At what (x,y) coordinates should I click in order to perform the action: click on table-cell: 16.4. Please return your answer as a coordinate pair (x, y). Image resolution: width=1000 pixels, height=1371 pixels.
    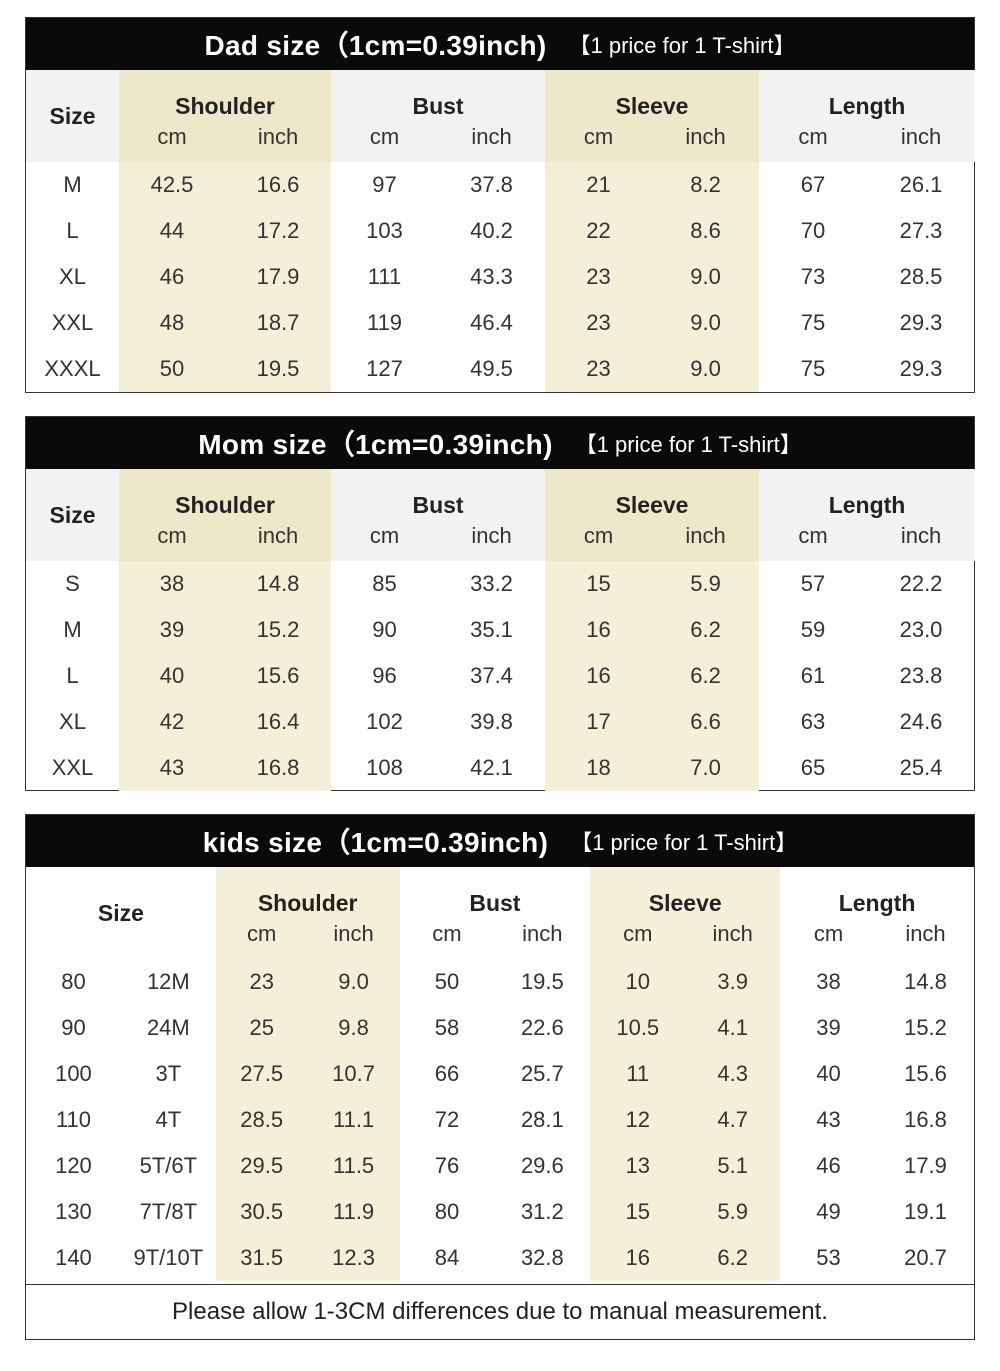
    Looking at the image, I should click on (278, 722).